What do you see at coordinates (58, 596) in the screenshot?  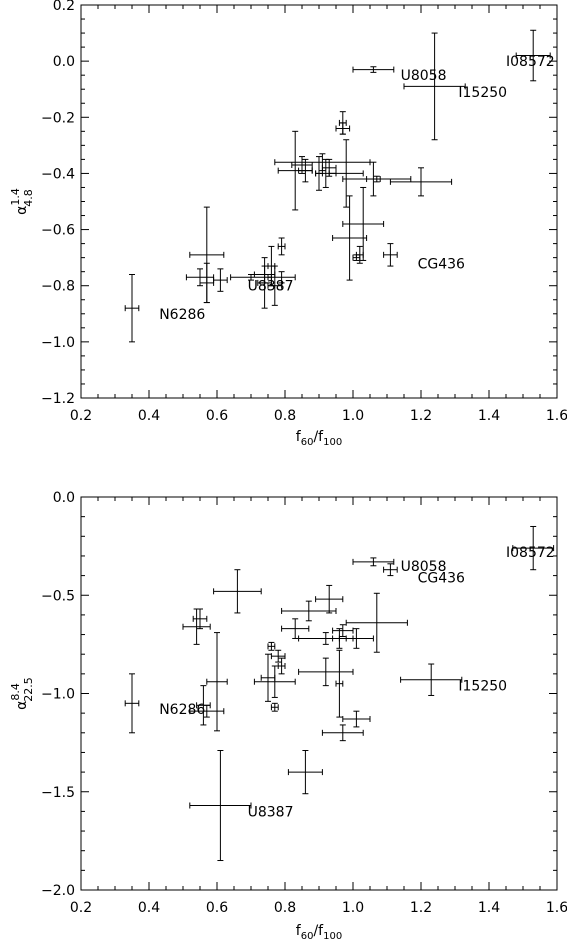 I see `y-tick-label: −0.5` at bounding box center [58, 596].